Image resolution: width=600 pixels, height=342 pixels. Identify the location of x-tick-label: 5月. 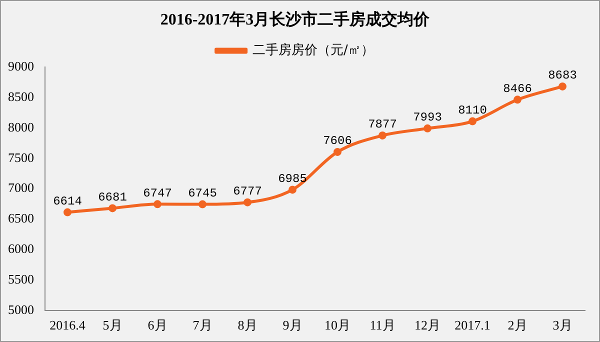
(112, 325).